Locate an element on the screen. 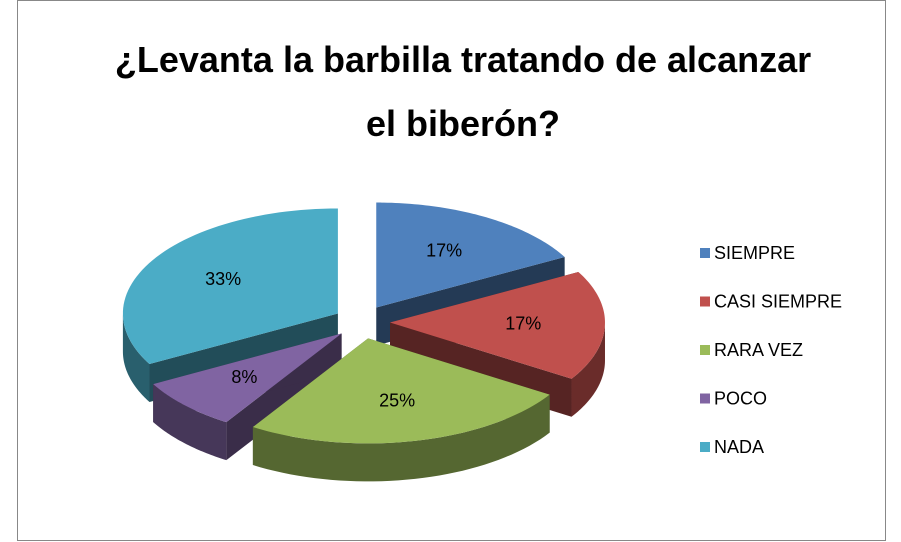 The height and width of the screenshot is (542, 901). data-label: 8% is located at coordinates (244, 377).